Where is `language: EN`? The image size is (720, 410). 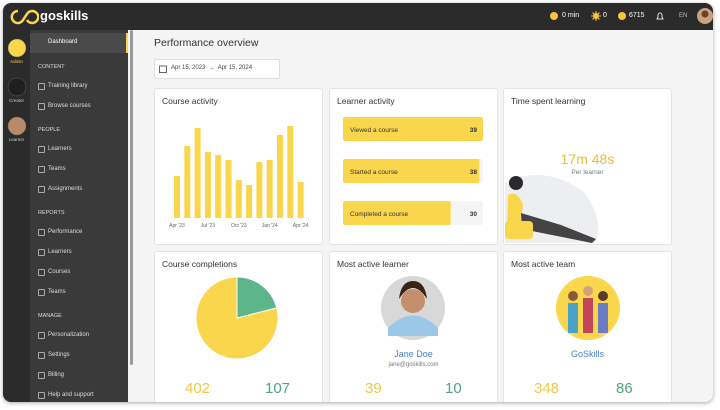
language: EN is located at coordinates (683, 16).